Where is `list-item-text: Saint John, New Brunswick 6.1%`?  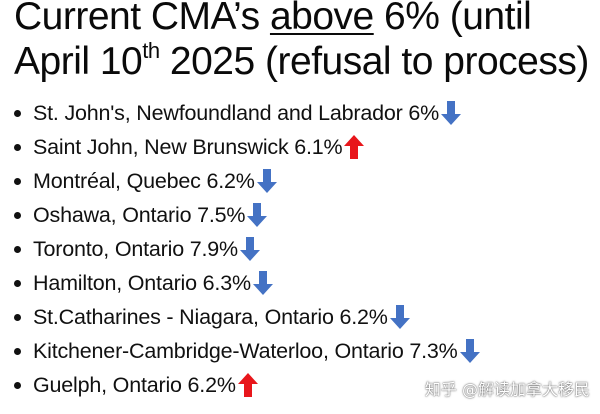
list-item-text: Saint John, New Brunswick 6.1% is located at coordinates (199, 147).